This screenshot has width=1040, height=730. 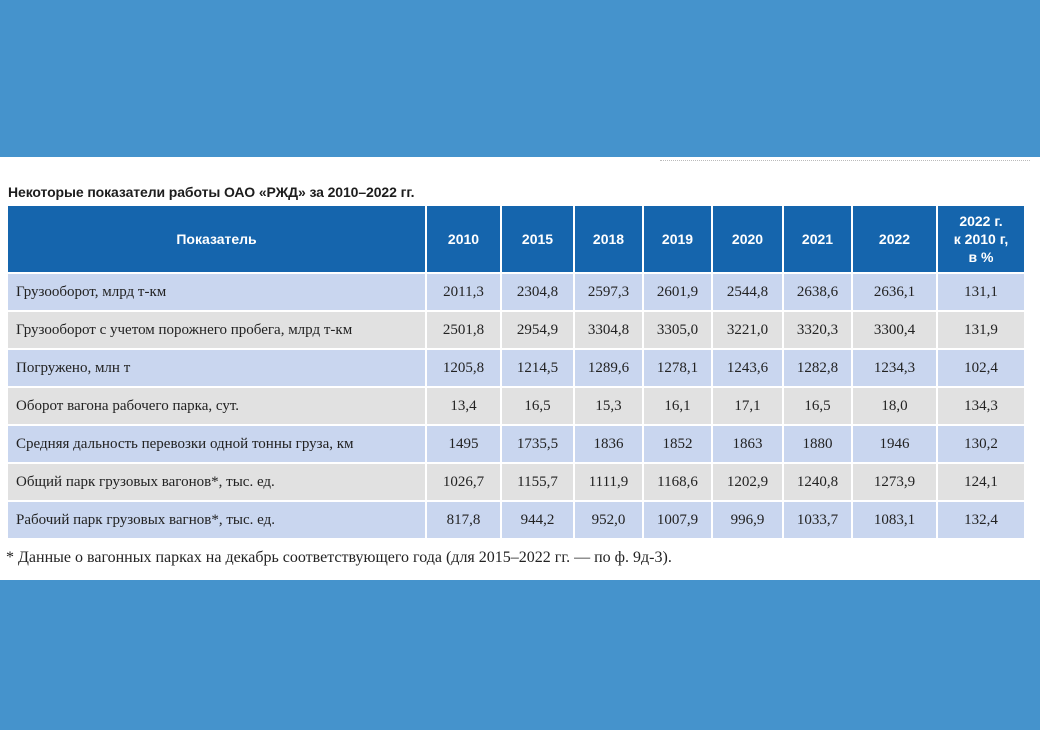 I want to click on row-value: 1243,6, so click(x=748, y=368).